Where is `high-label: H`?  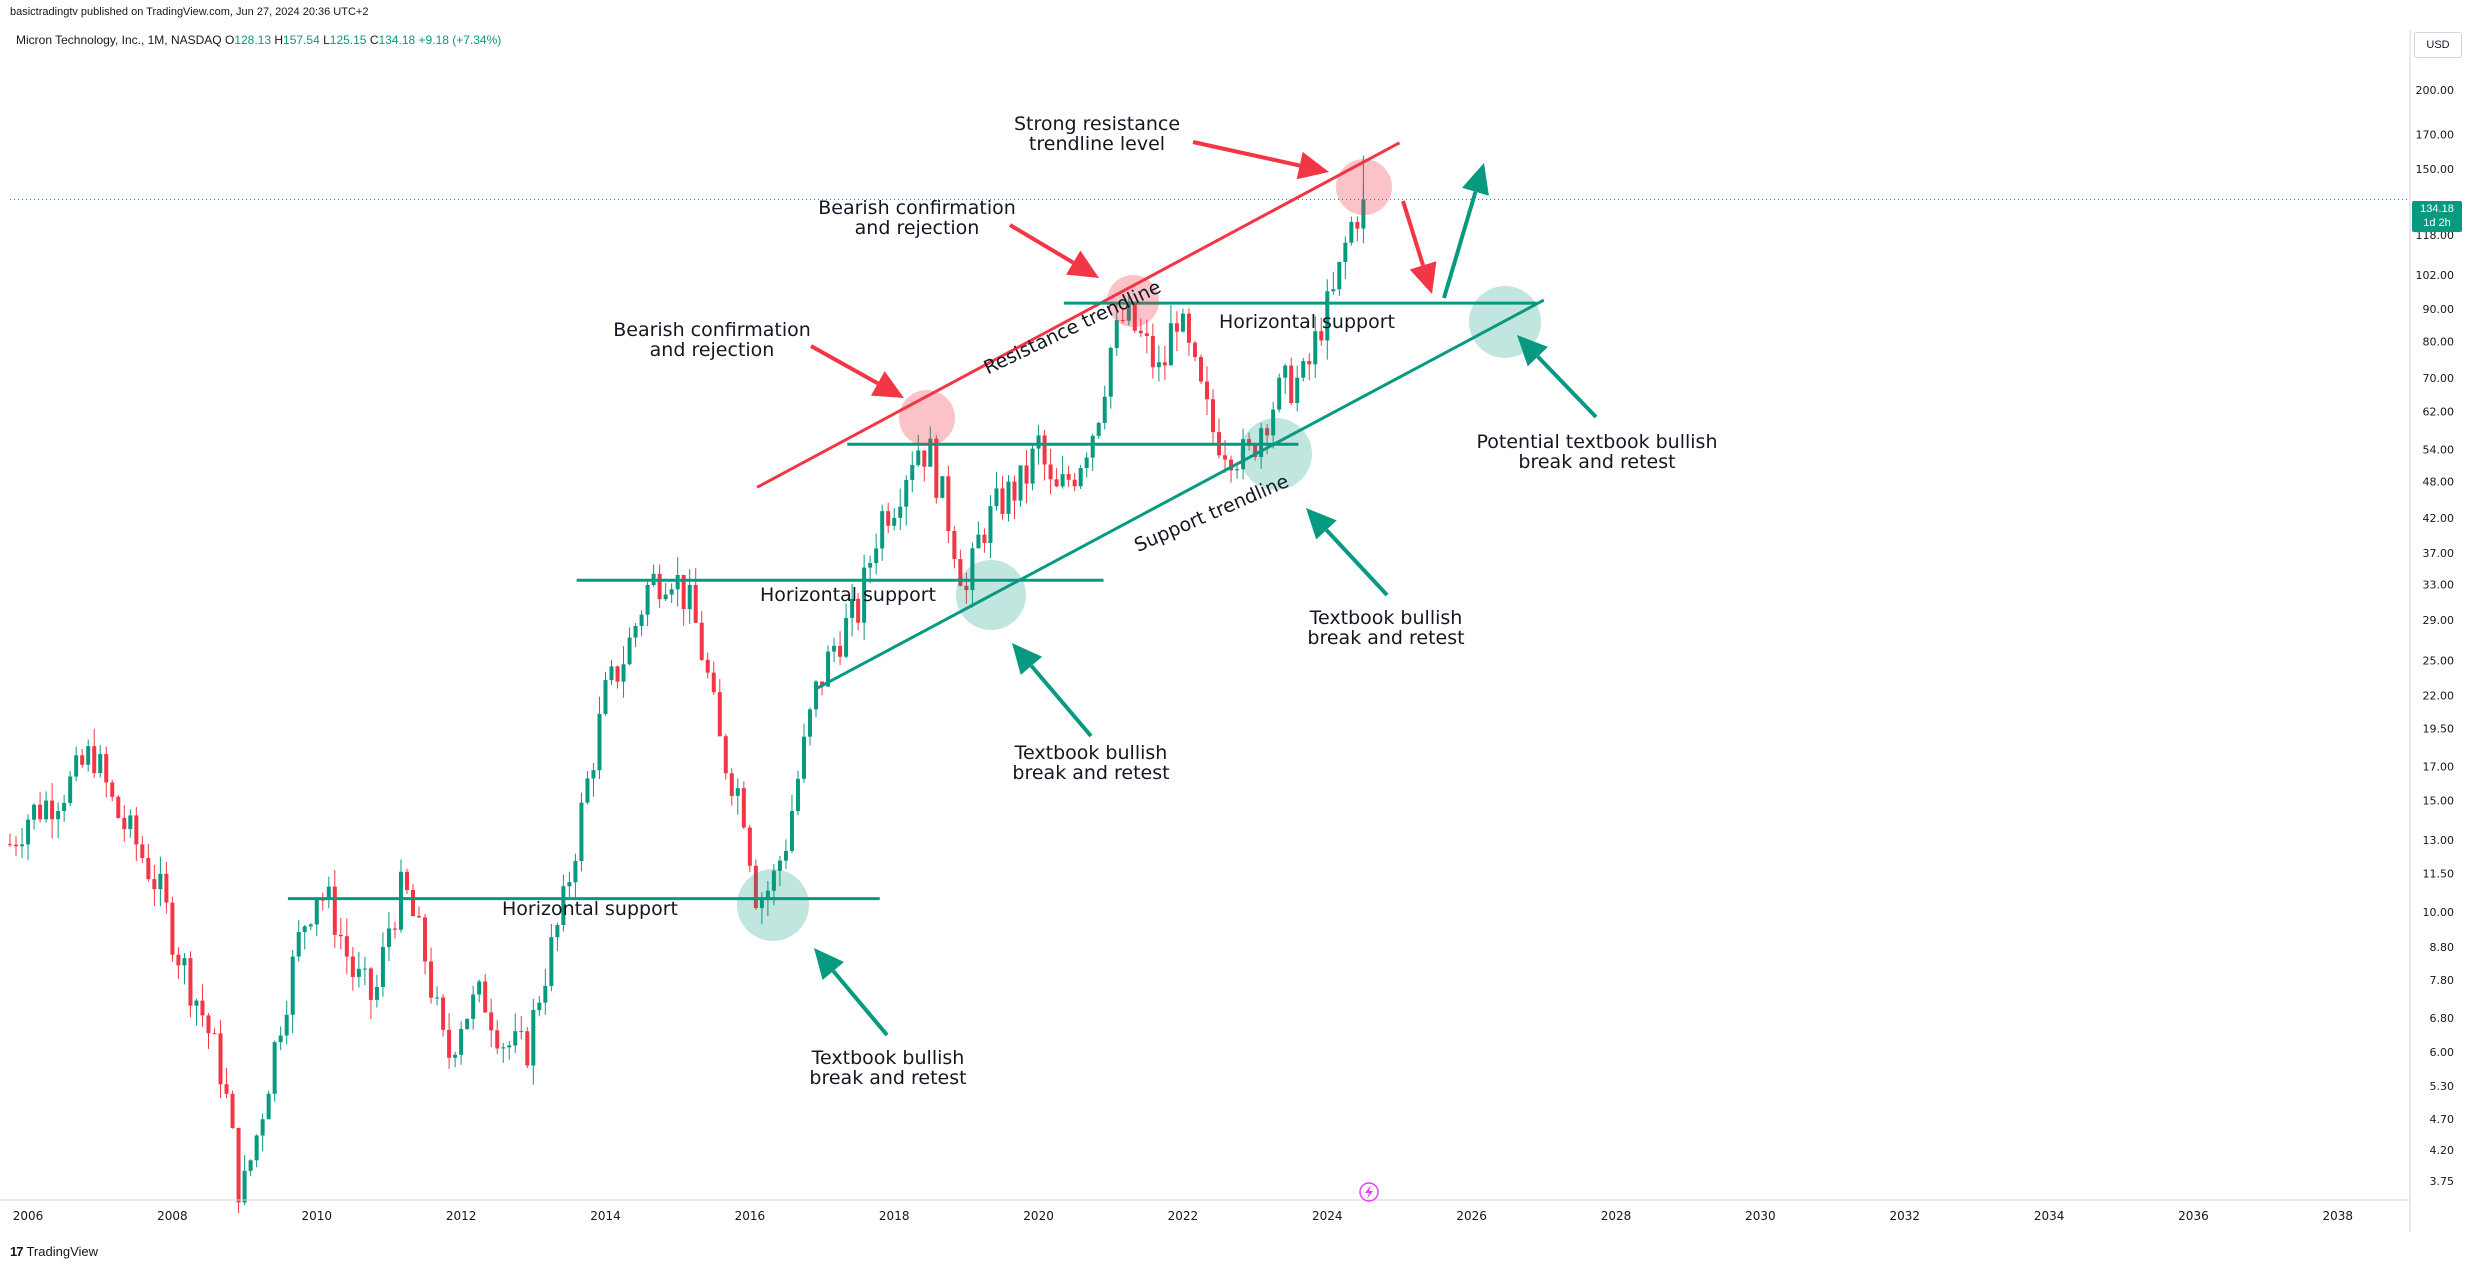 high-label: H is located at coordinates (279, 40).